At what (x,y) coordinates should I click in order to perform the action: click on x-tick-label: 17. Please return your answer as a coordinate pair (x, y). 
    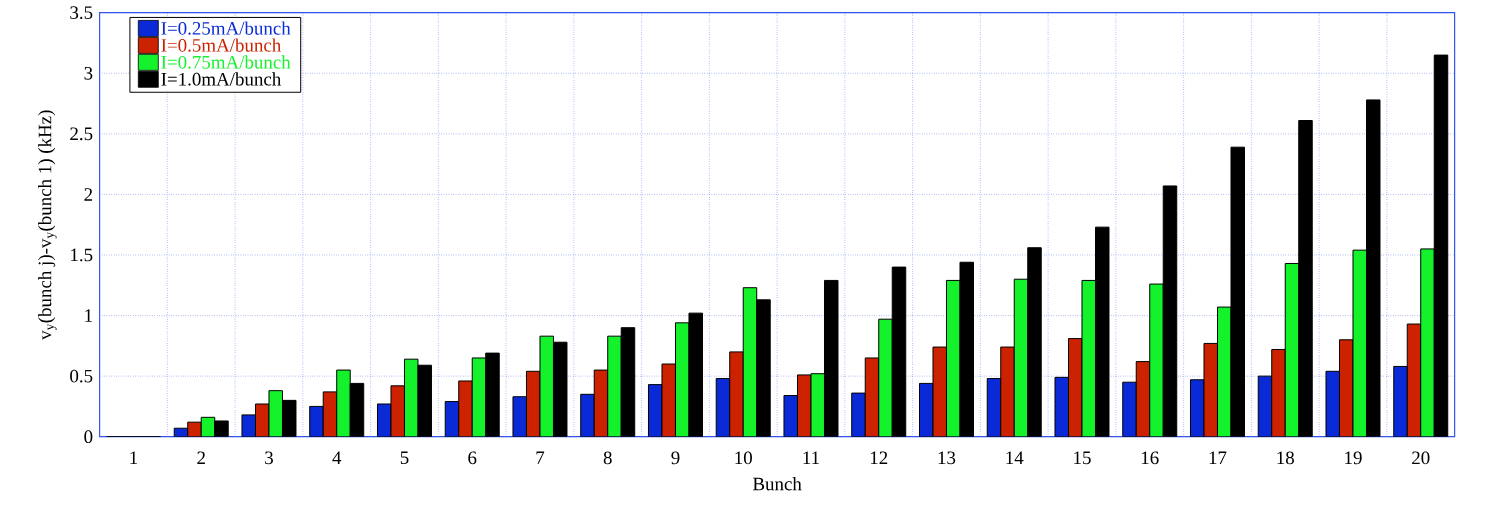
    Looking at the image, I should click on (1218, 458).